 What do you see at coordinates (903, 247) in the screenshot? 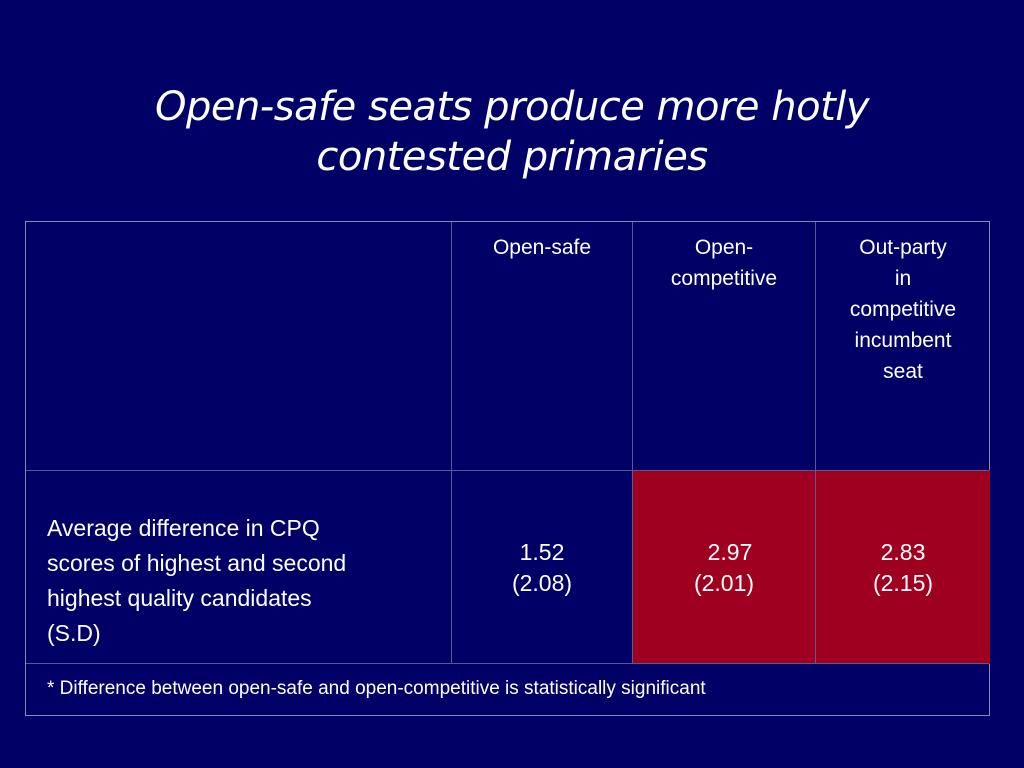
I see `header-out-party-line-1: Out-party` at bounding box center [903, 247].